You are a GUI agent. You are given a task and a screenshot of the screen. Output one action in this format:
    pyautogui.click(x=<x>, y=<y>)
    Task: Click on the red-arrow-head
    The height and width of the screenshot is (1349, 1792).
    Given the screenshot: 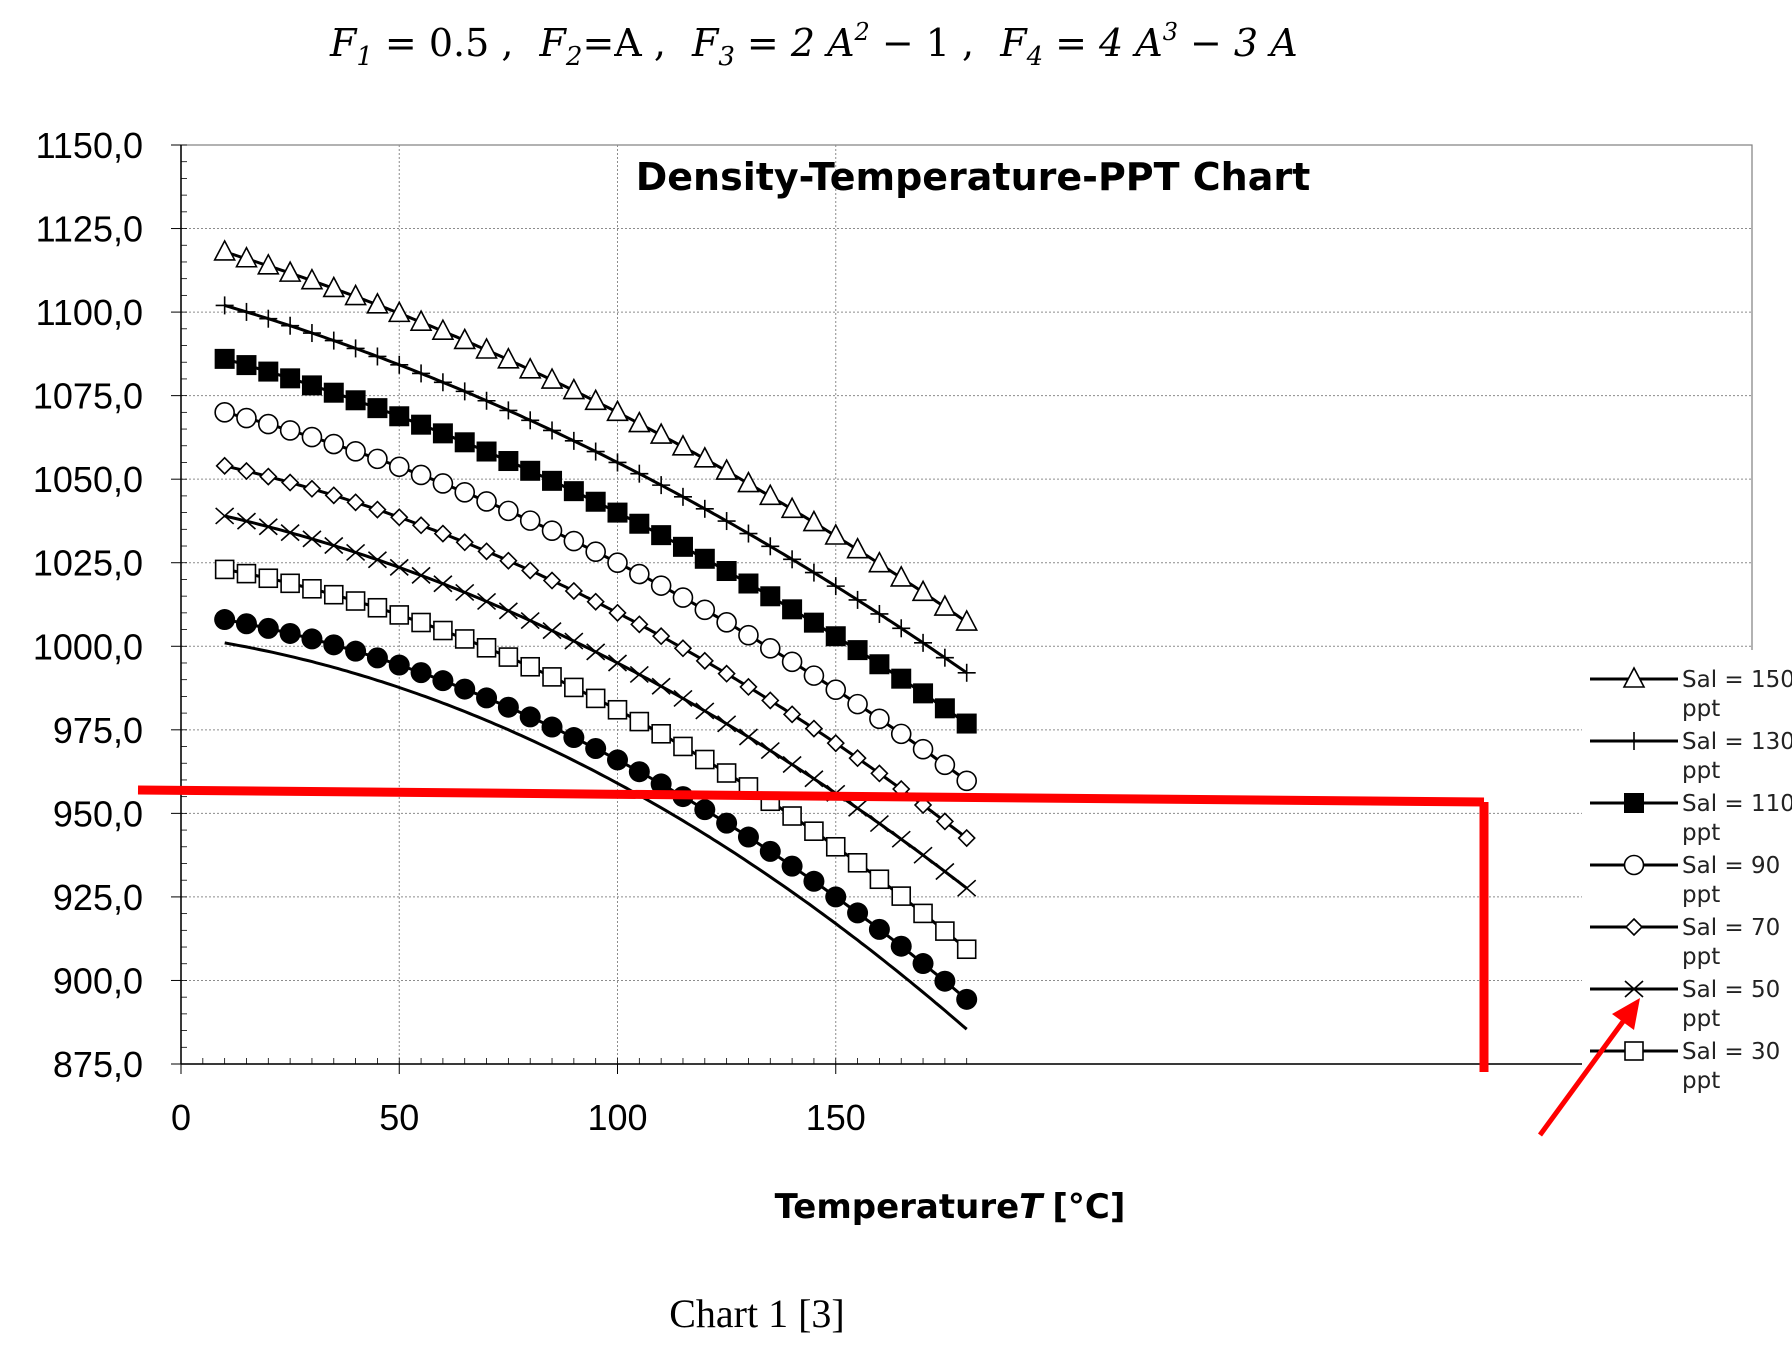 What is the action you would take?
    pyautogui.click(x=1626, y=1014)
    